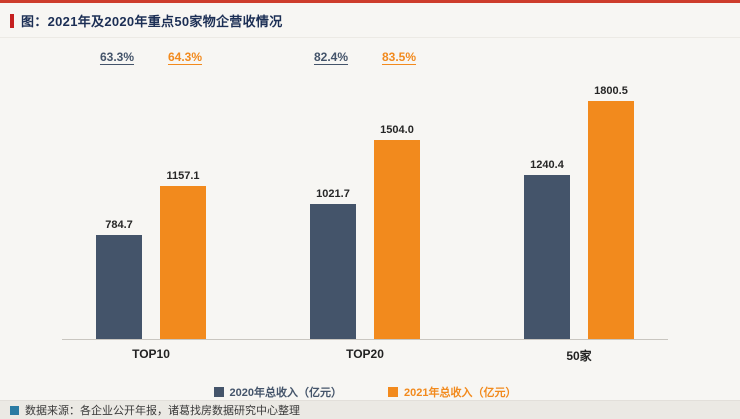  Describe the element at coordinates (547, 165) in the screenshot. I see `bar-value-label: 1240.4` at that location.